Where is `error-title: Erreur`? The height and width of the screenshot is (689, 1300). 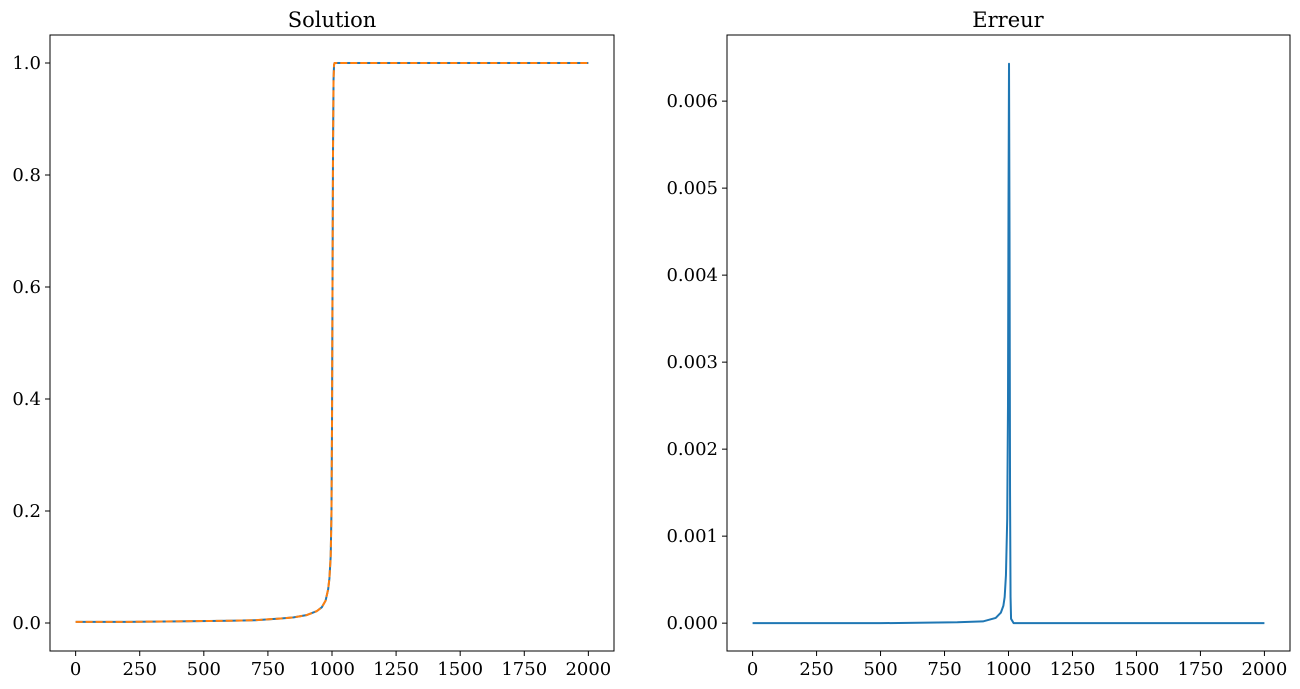 error-title: Erreur is located at coordinates (1008, 20).